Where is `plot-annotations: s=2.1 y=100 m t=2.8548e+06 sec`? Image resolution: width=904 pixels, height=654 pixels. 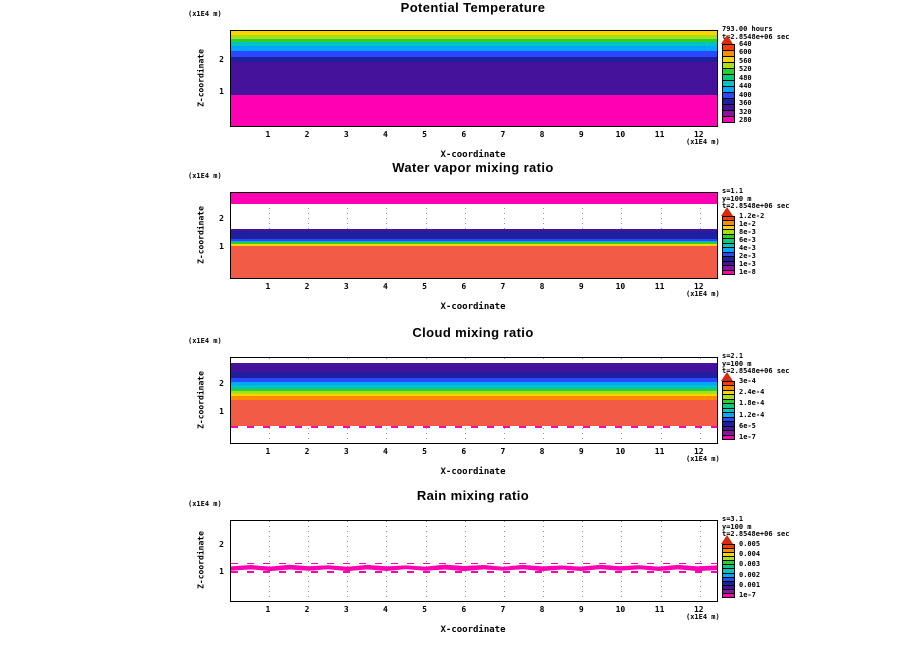
plot-annotations: s=2.1 y=100 m t=2.8548e+06 sec is located at coordinates (782, 364).